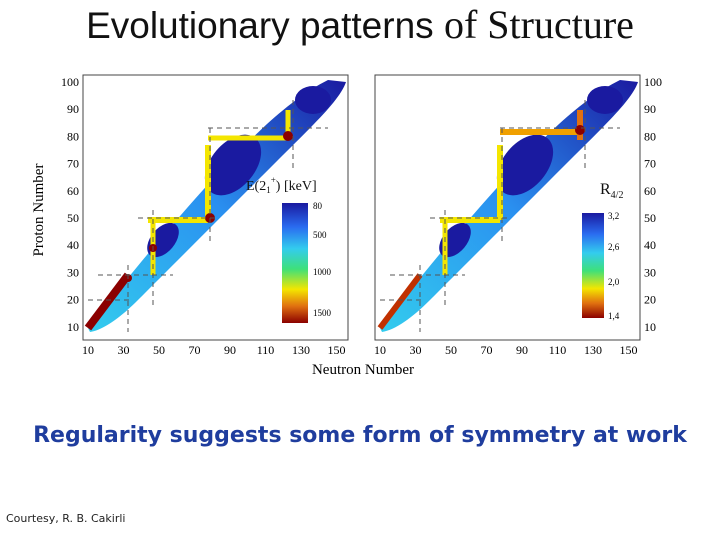 The width and height of the screenshot is (720, 540). Describe the element at coordinates (650, 109) in the screenshot. I see `right-y-tick-90: 90` at that location.